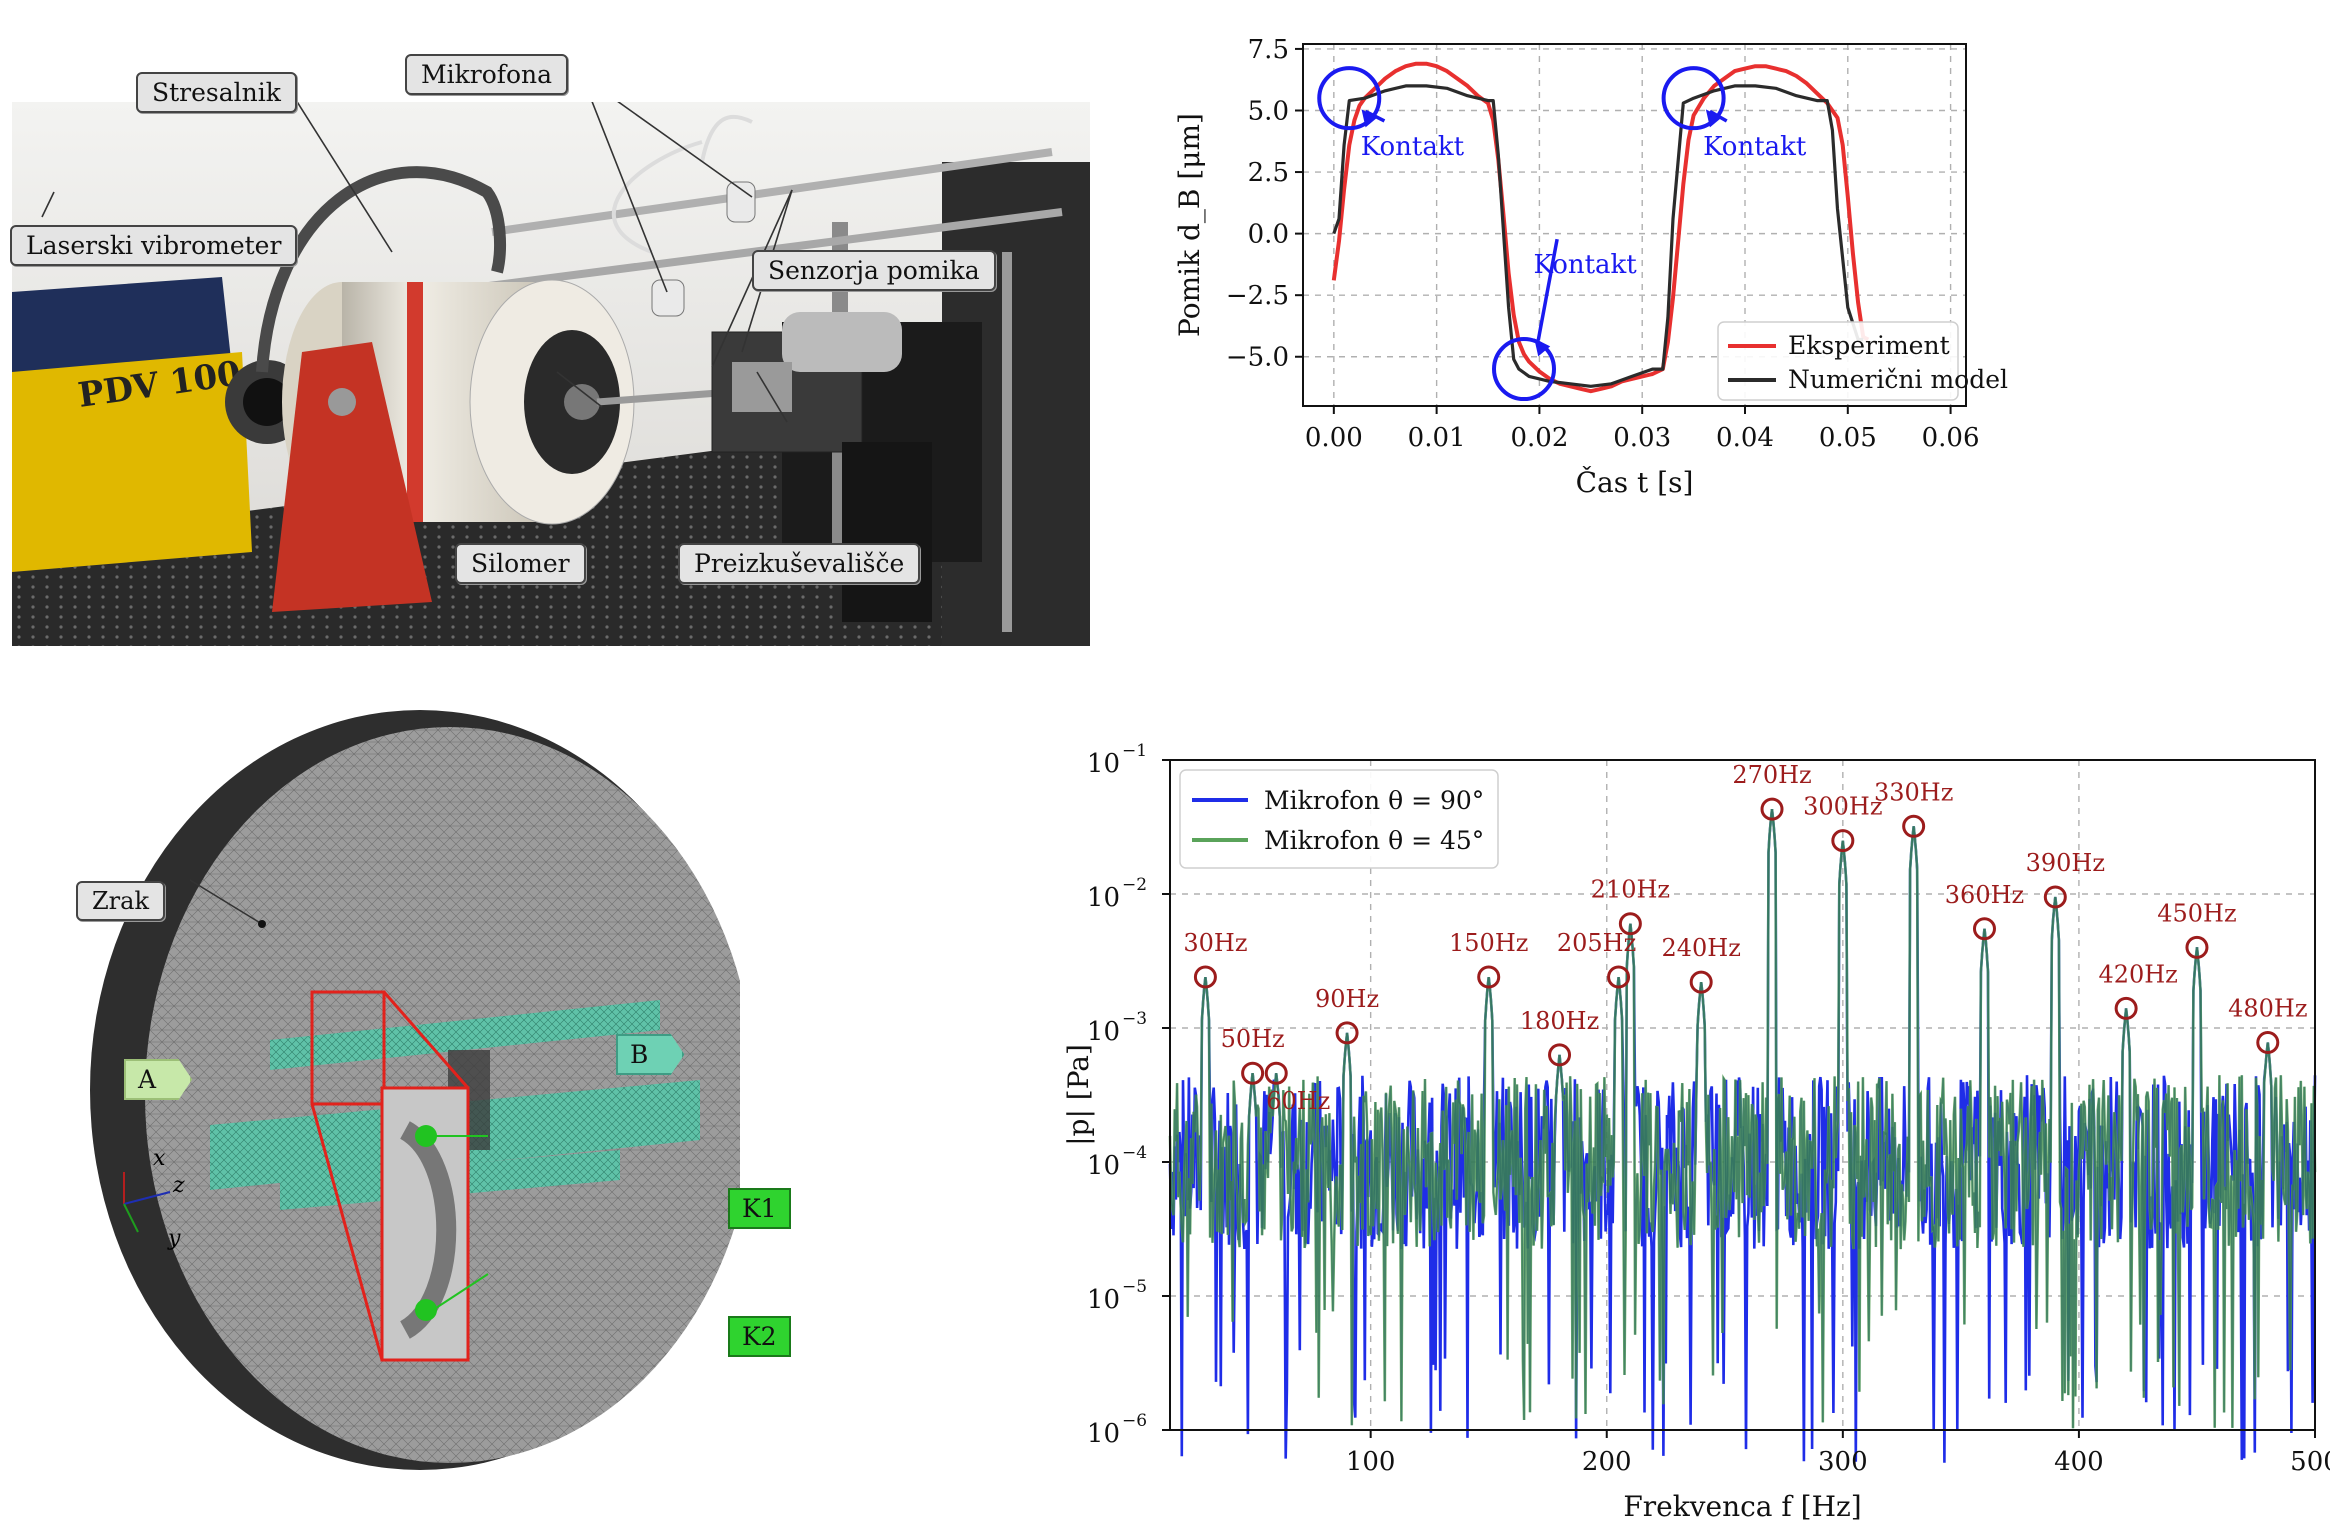  I want to click on x-tick-label: 400, so click(2079, 1462).